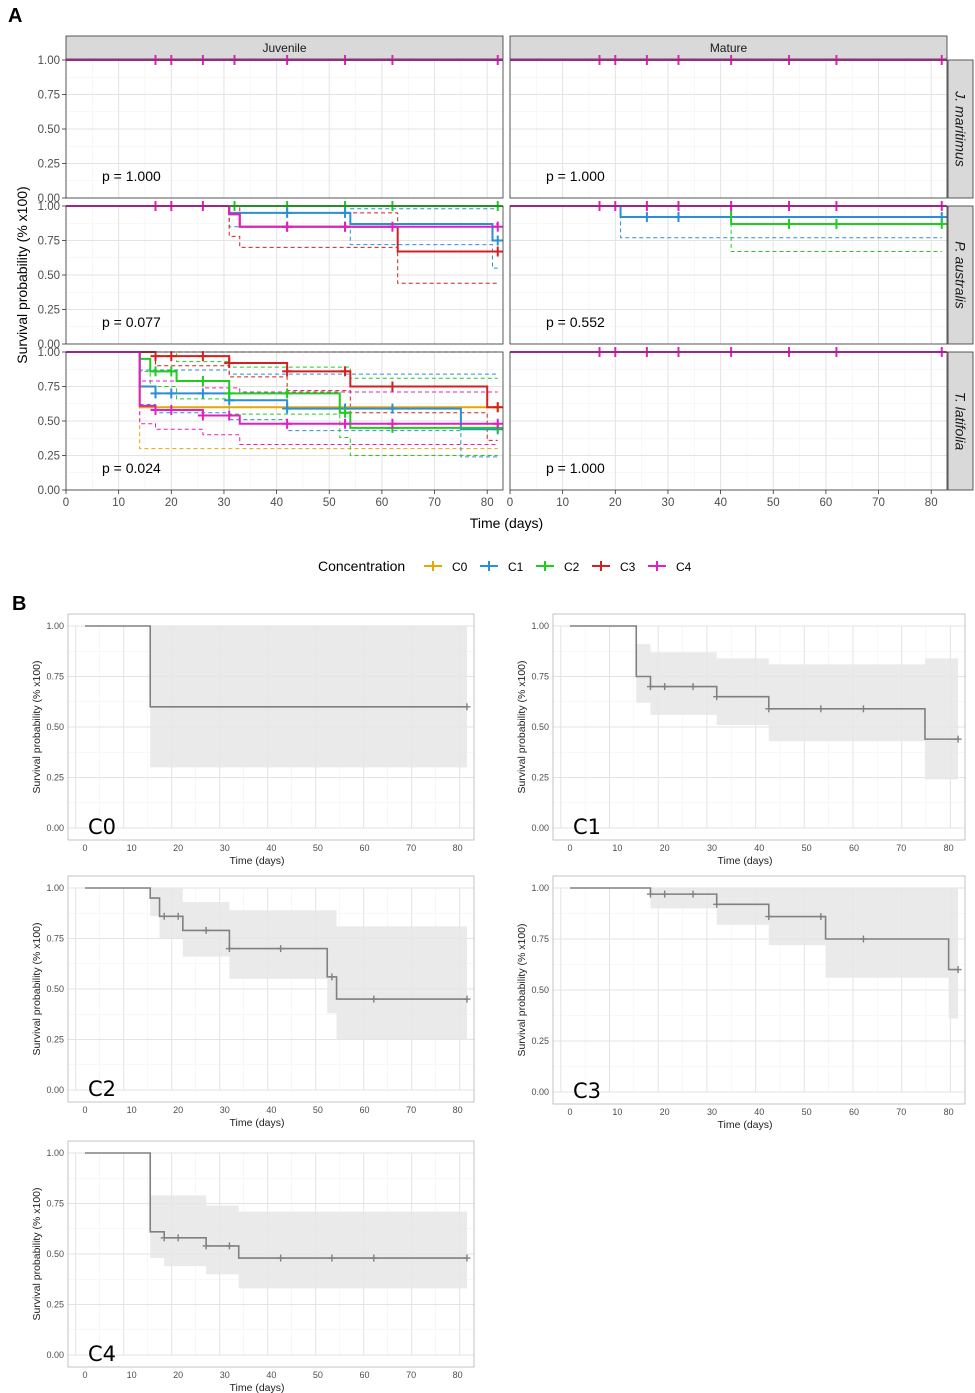  I want to click on legend-label-C1: C1, so click(516, 567).